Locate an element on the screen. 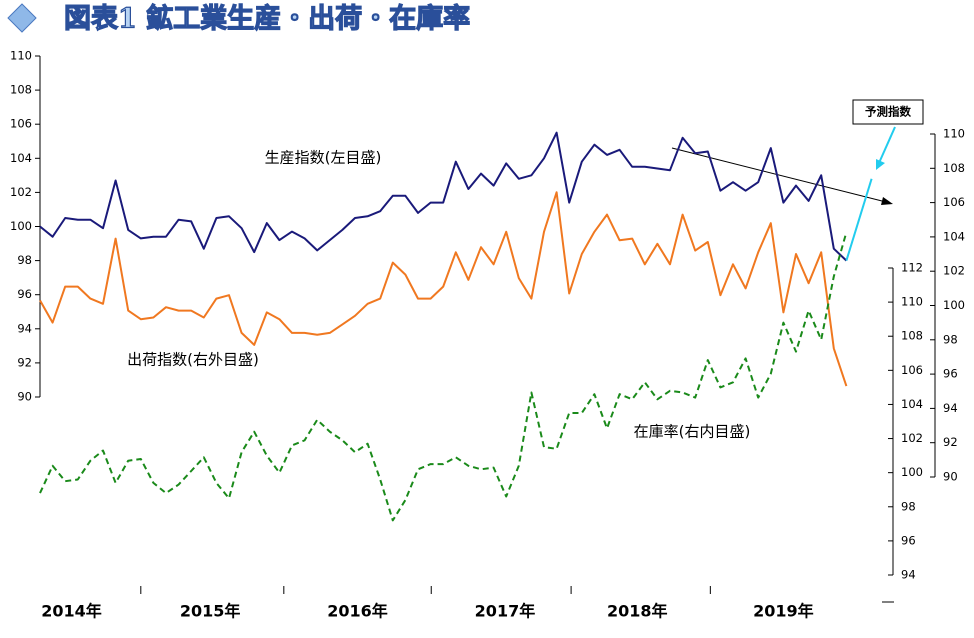 The image size is (974, 638). y-tick-label: 92 is located at coordinates (24, 362).